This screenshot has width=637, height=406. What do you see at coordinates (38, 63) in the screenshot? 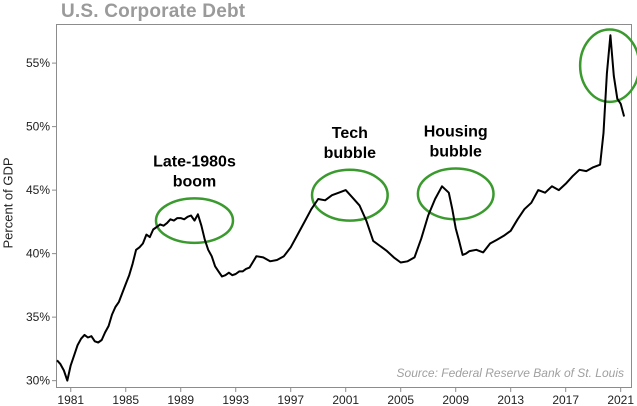
I see `y-tick-label: 55%` at bounding box center [38, 63].